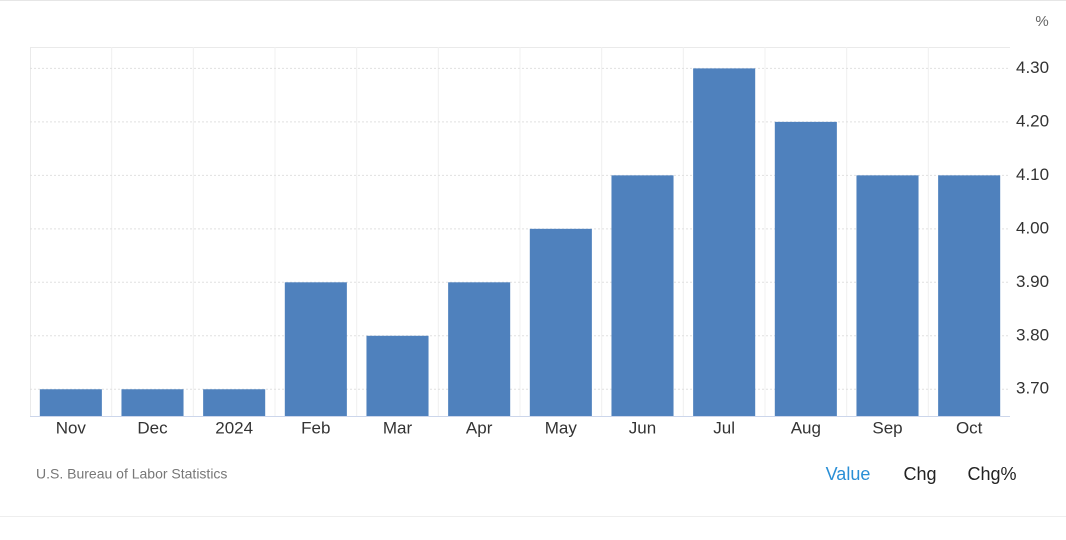  What do you see at coordinates (887, 427) in the screenshot?
I see `x-tick-label: Sep` at bounding box center [887, 427].